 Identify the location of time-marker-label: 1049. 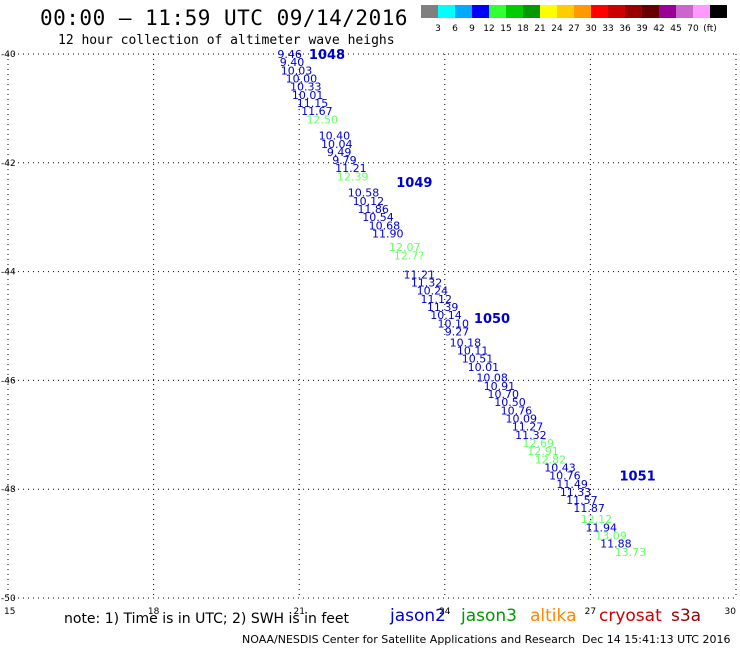
(414, 183).